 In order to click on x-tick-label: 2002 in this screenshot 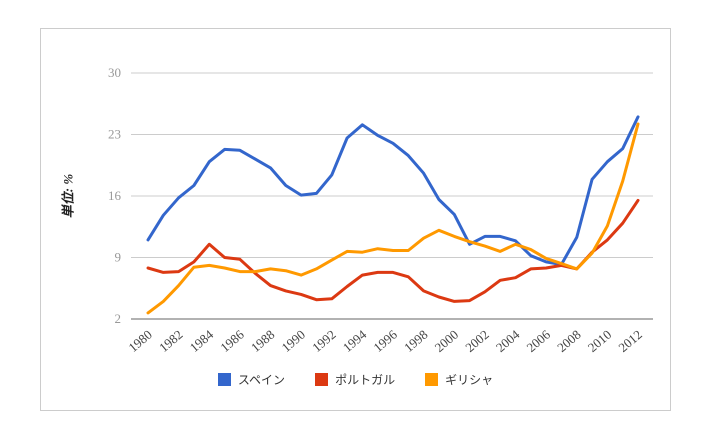, I will do `click(477, 341)`.